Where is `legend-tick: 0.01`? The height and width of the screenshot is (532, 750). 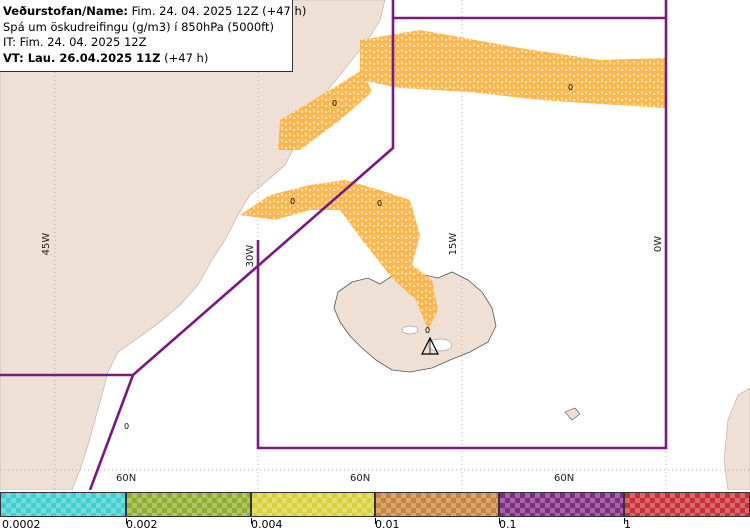
legend-tick: 0.01 is located at coordinates (387, 524).